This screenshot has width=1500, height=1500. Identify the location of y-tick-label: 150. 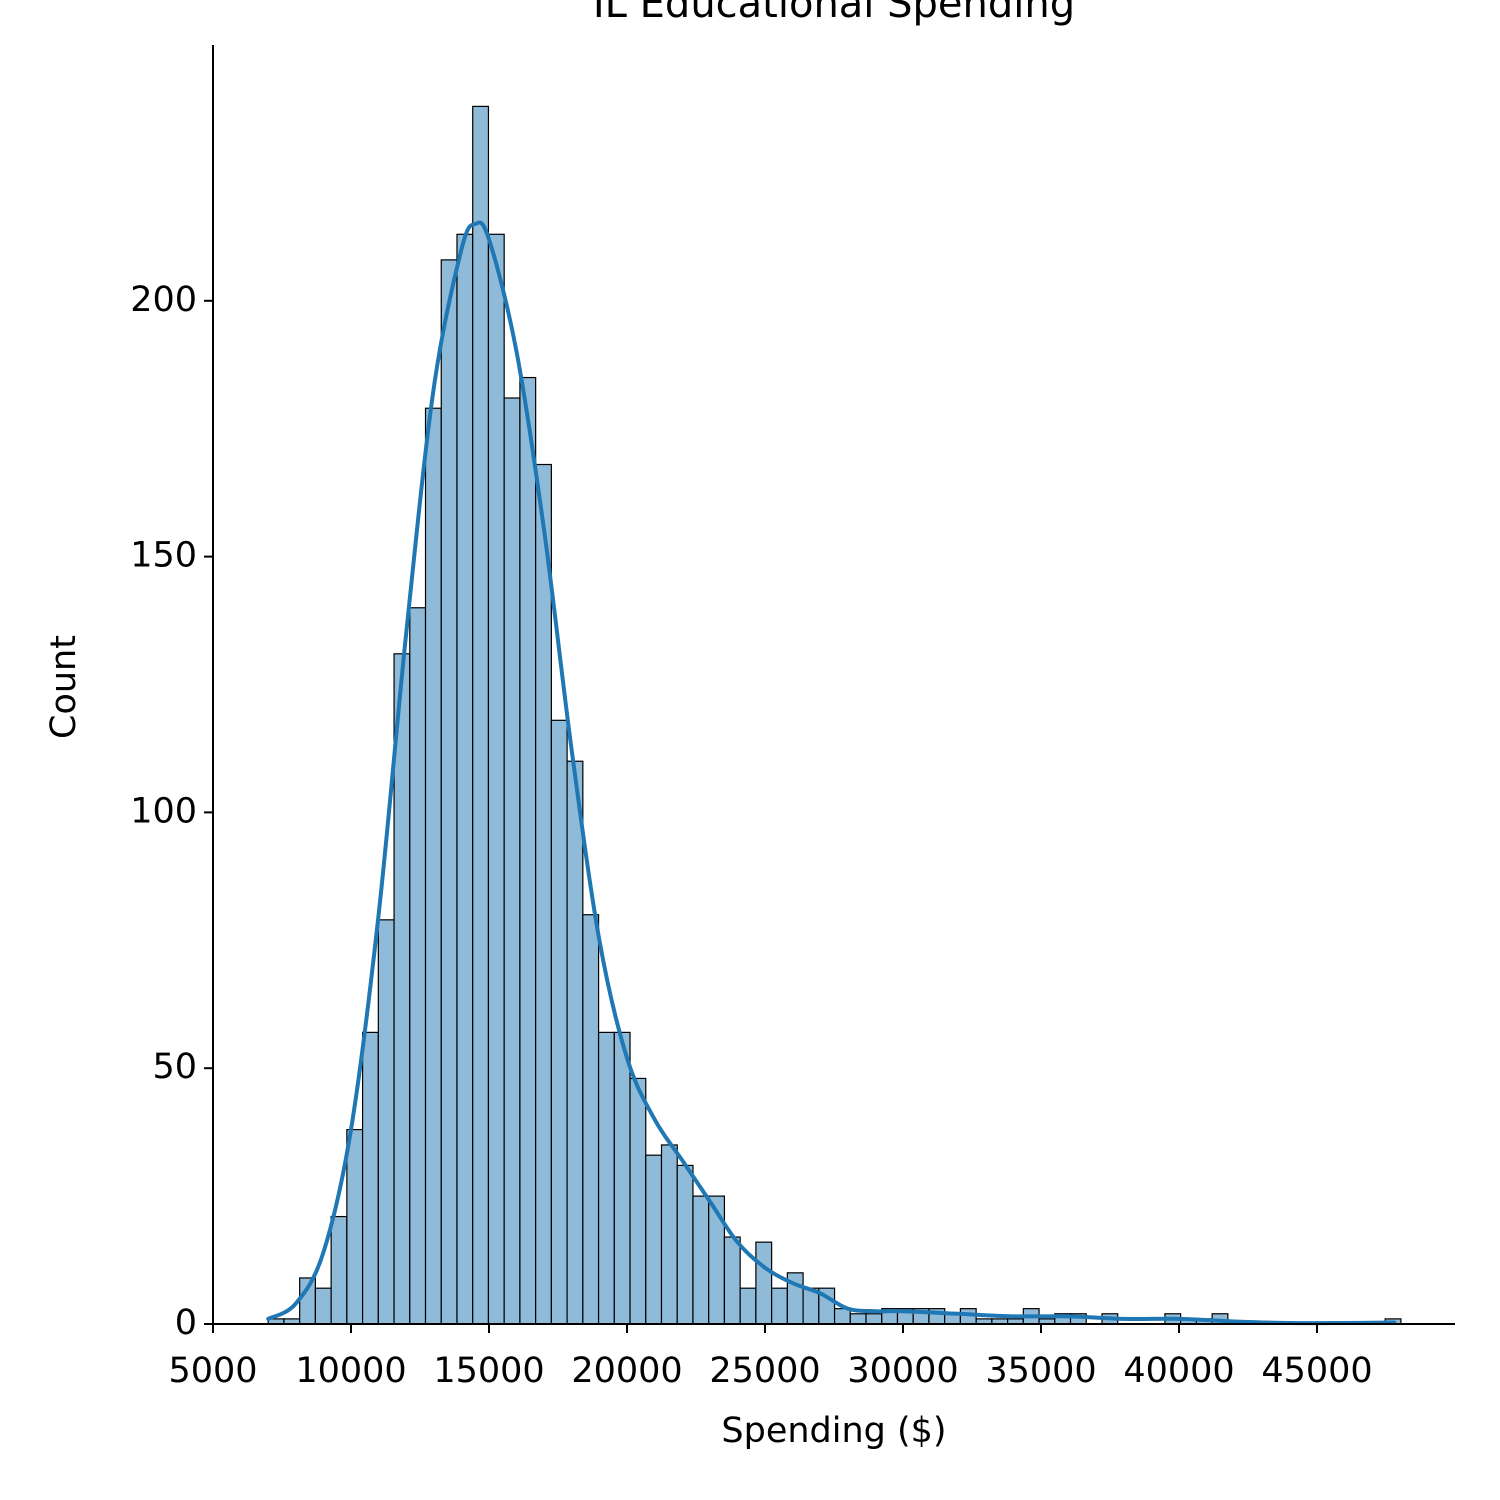
(163, 556).